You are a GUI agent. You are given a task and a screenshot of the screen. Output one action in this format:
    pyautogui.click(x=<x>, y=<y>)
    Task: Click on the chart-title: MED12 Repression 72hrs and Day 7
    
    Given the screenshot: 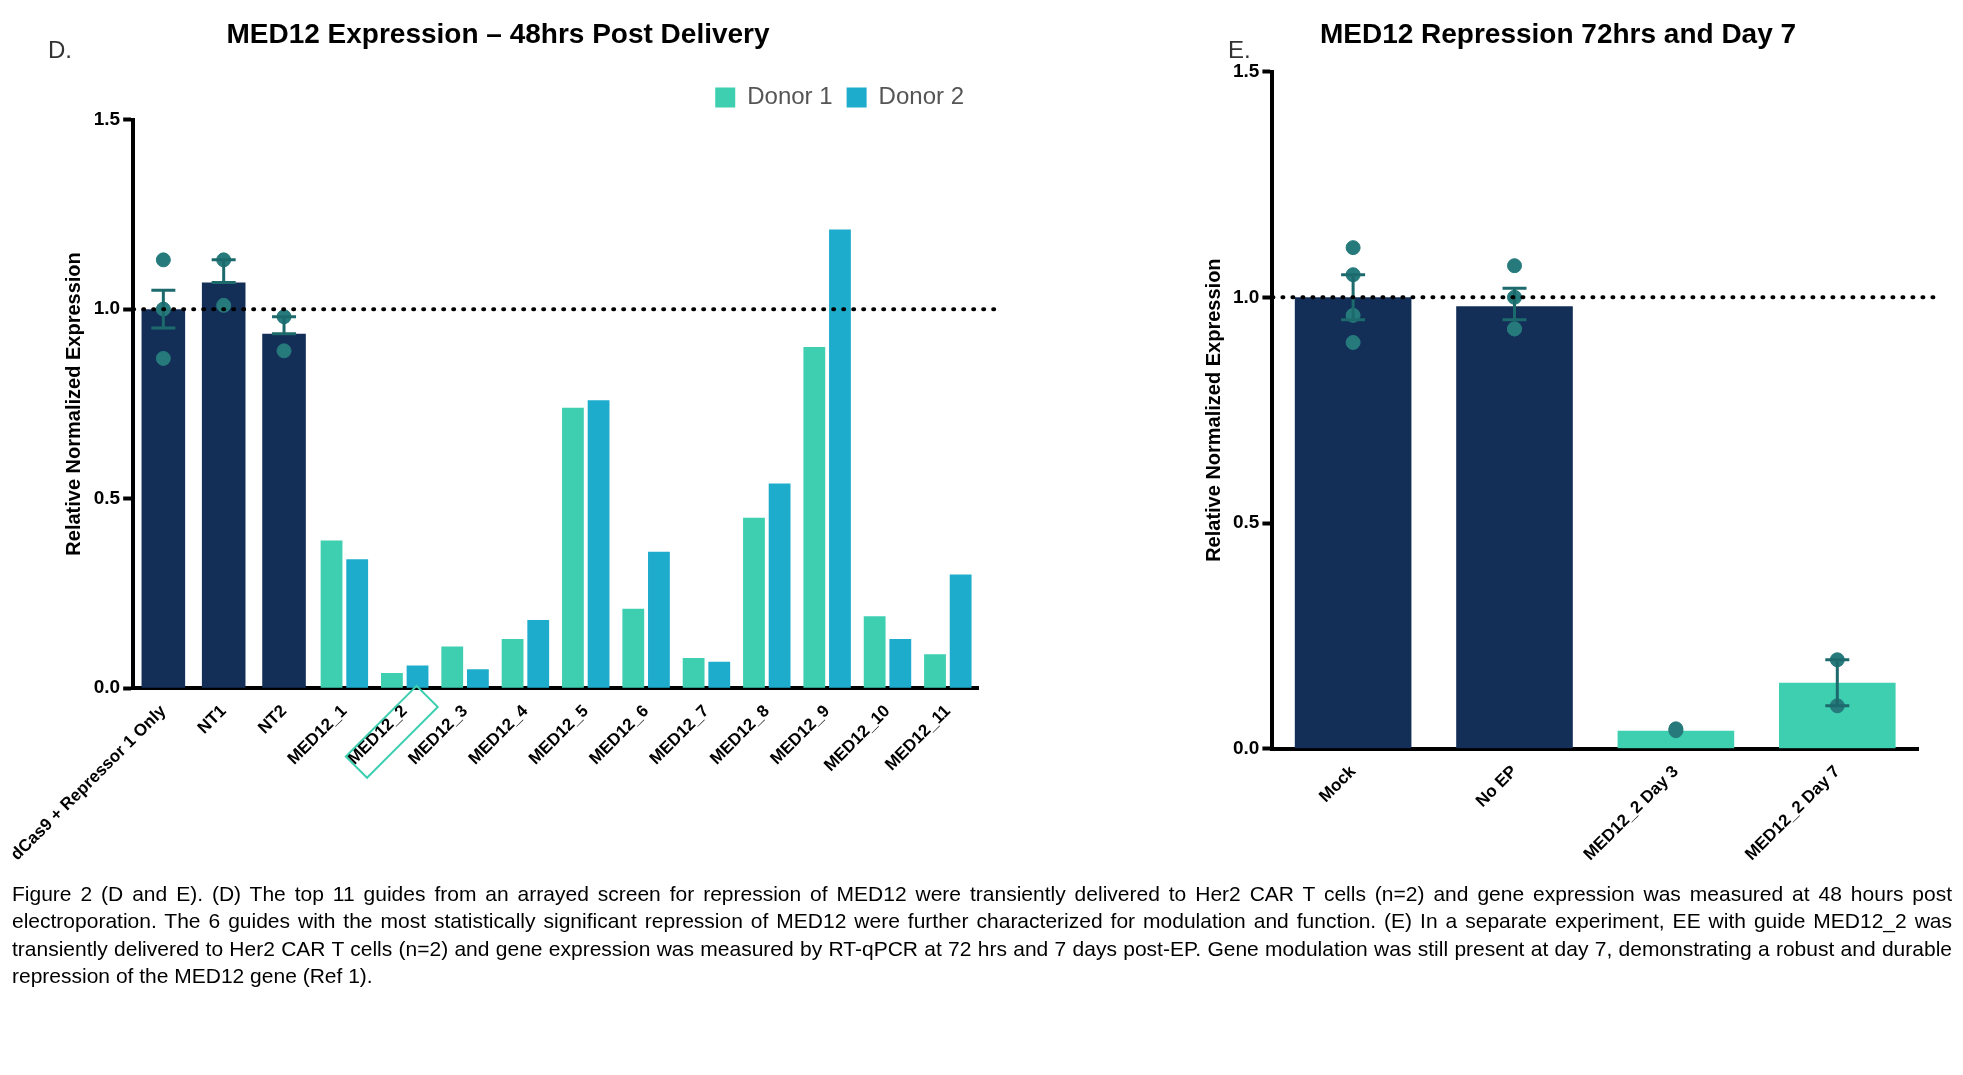 What is the action you would take?
    pyautogui.click(x=1558, y=33)
    